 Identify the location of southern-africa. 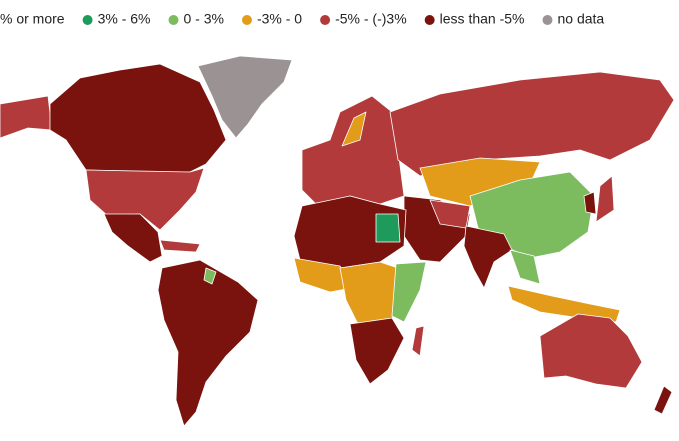
(377, 351).